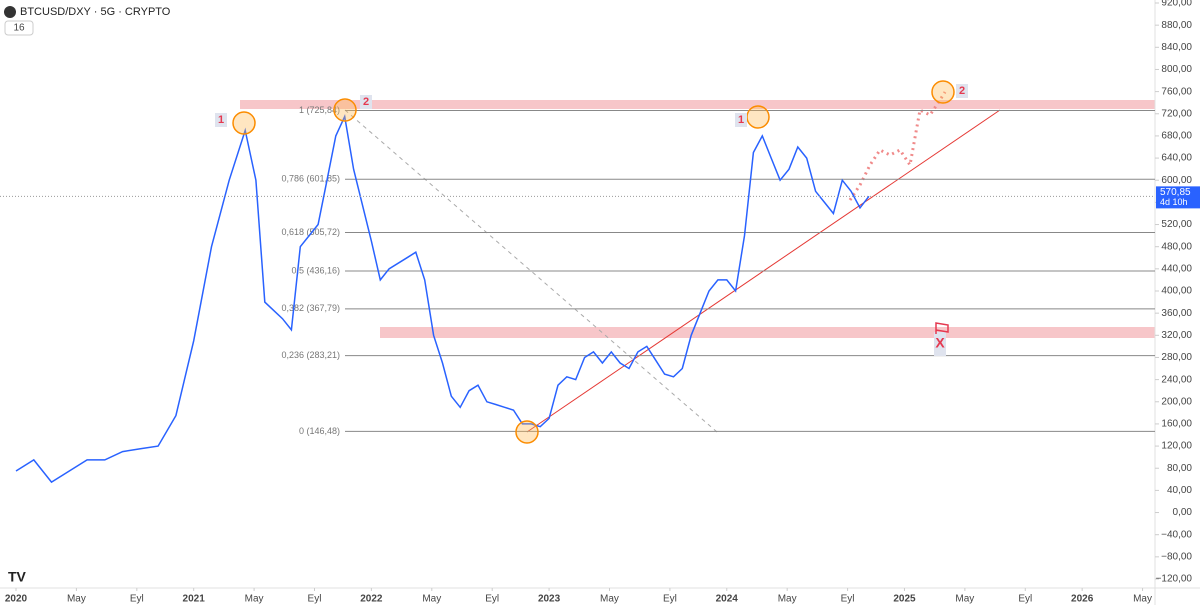  I want to click on badge-box, so click(19, 28).